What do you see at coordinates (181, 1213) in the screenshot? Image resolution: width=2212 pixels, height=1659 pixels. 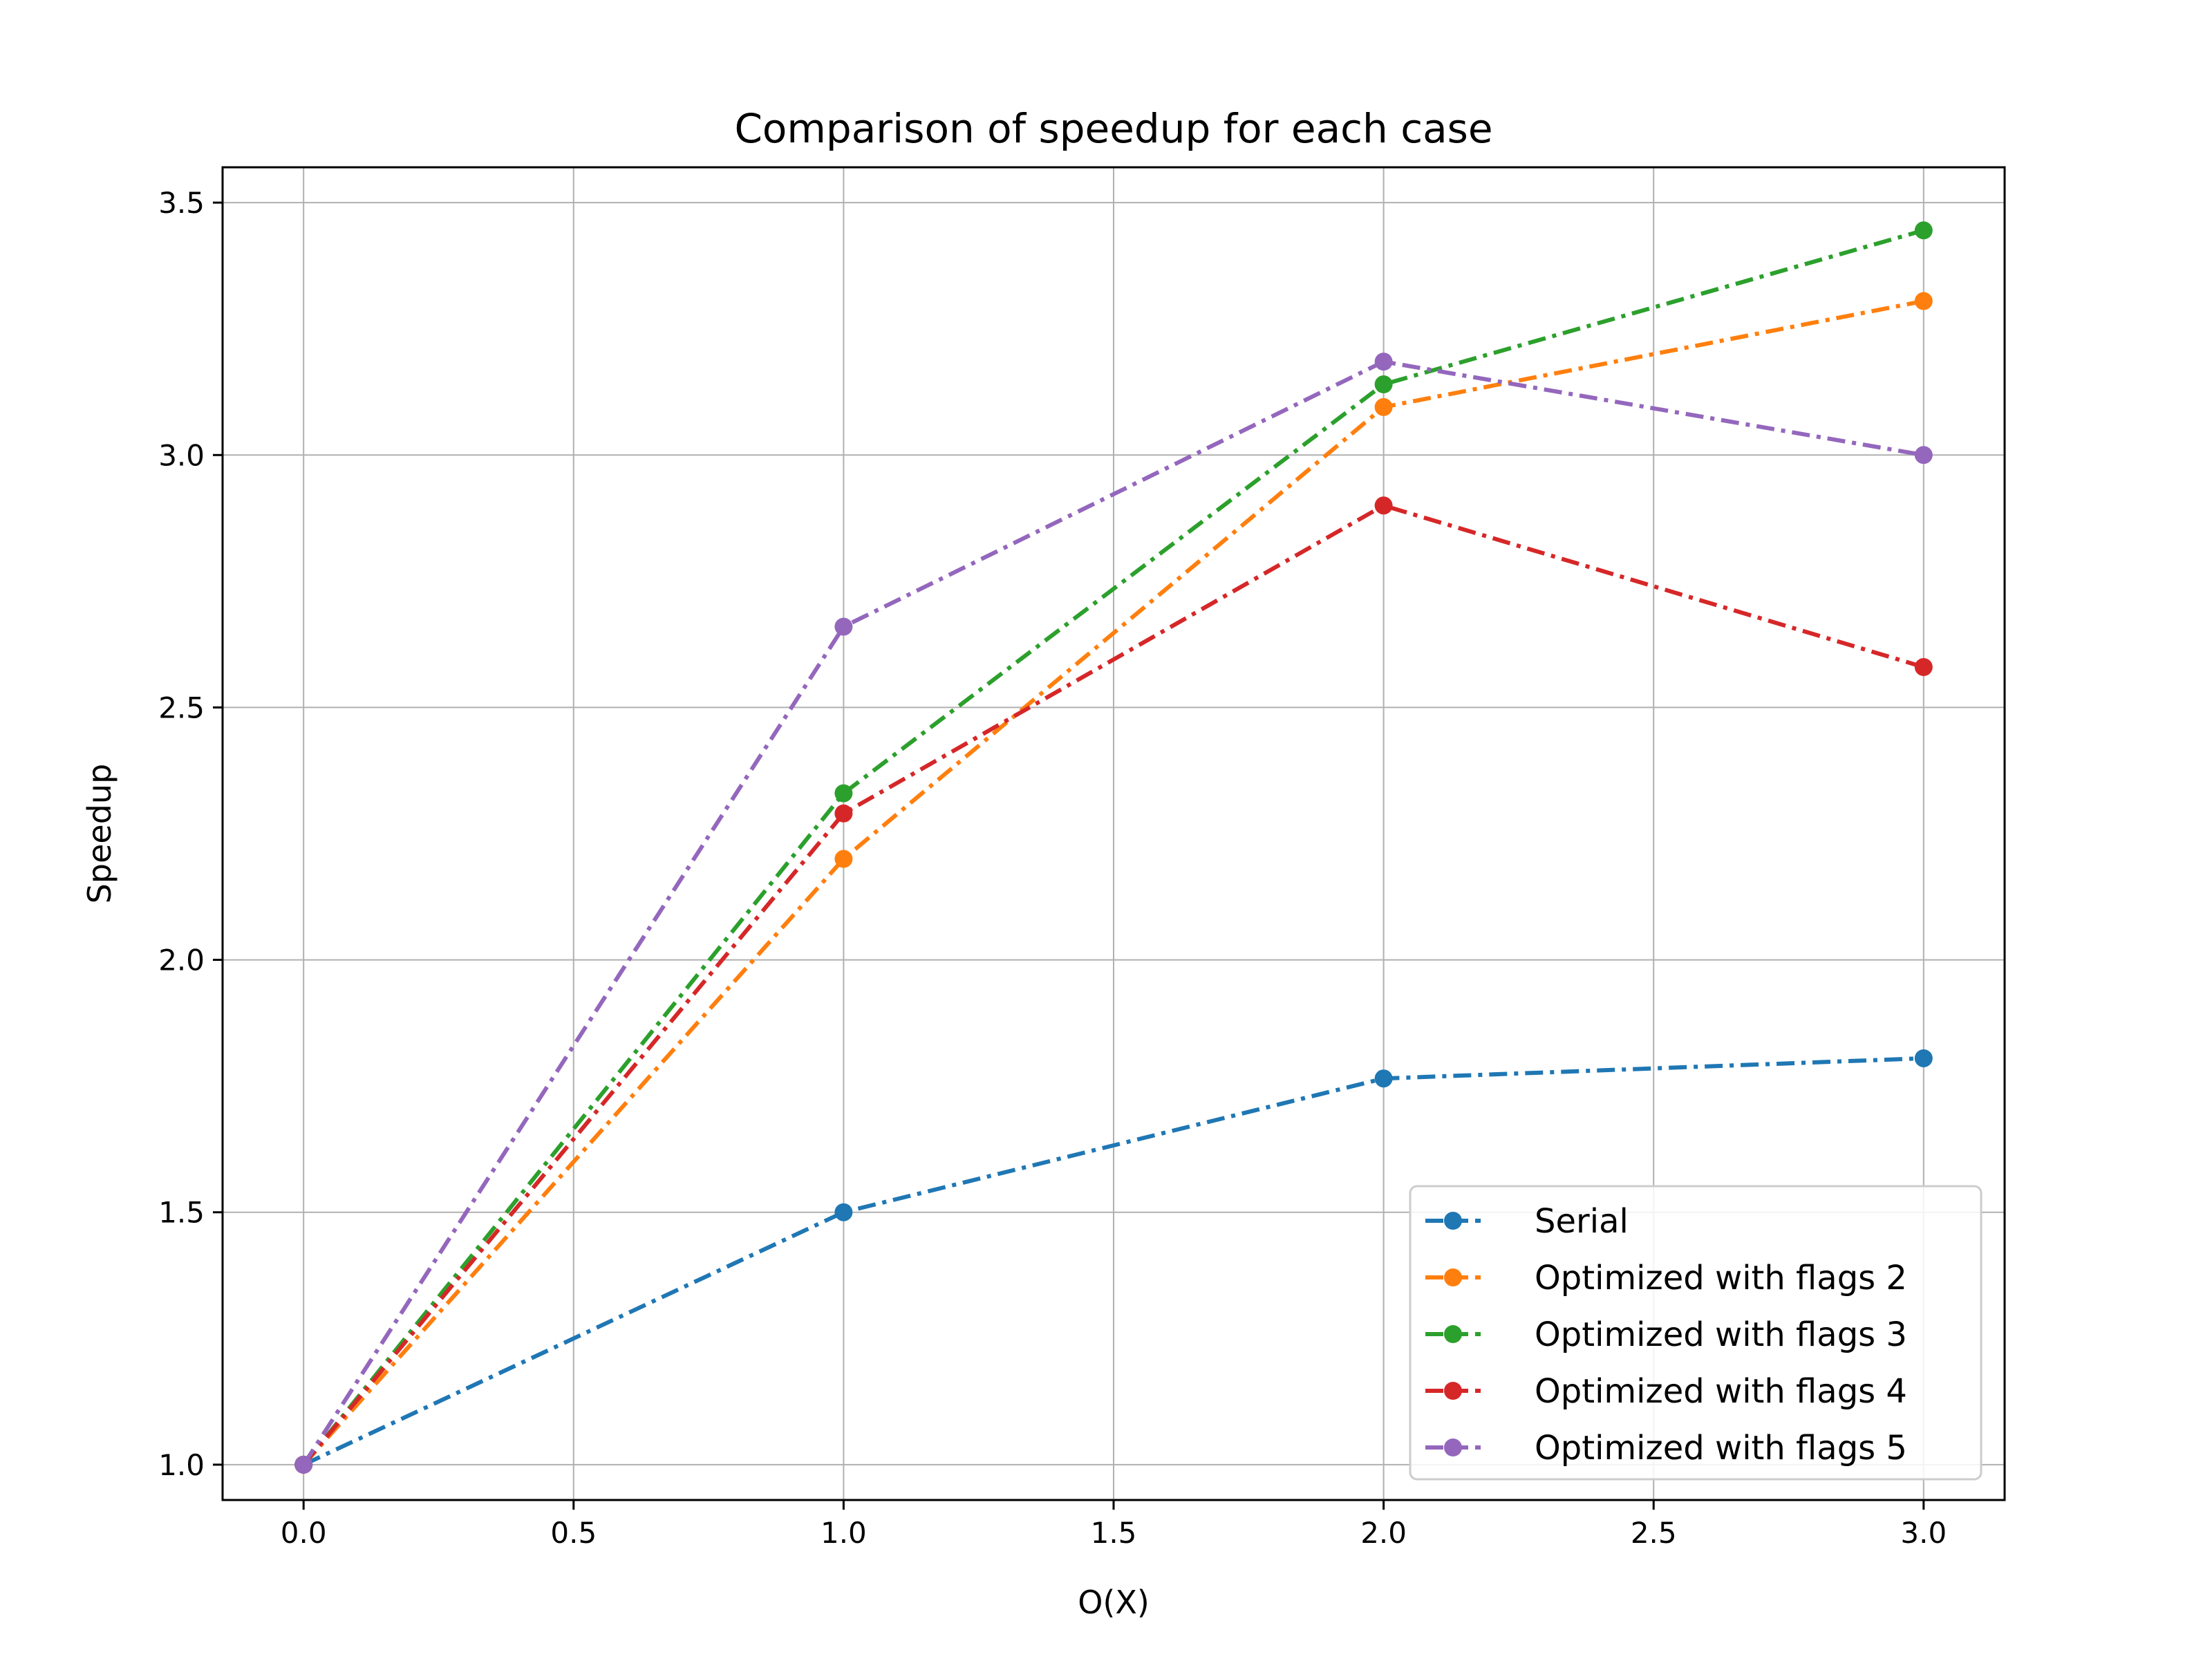 I see `y-tick-label: 1.5` at bounding box center [181, 1213].